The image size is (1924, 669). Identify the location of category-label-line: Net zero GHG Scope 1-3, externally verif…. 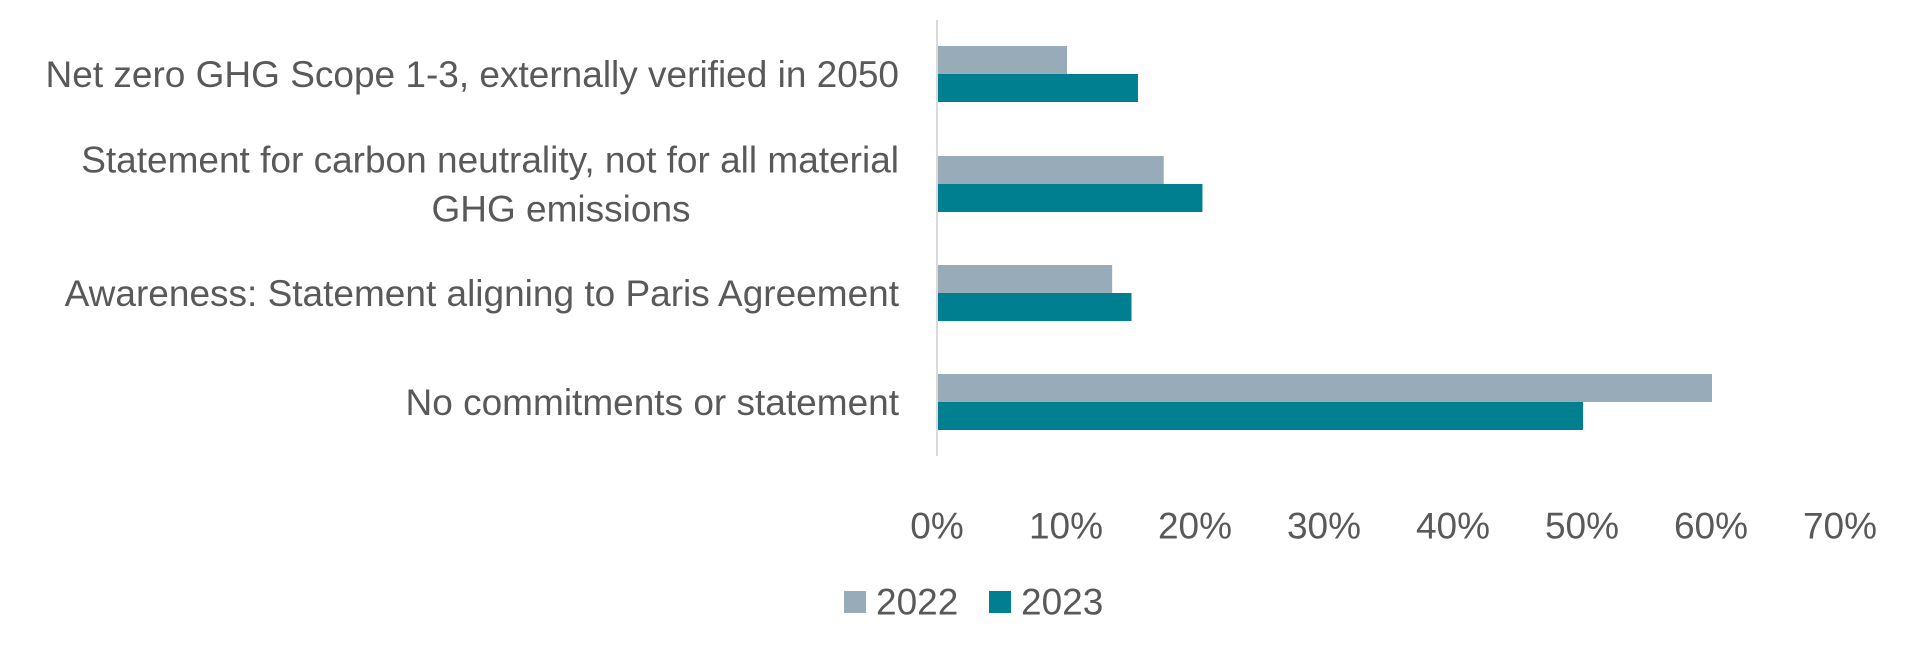
(472, 74).